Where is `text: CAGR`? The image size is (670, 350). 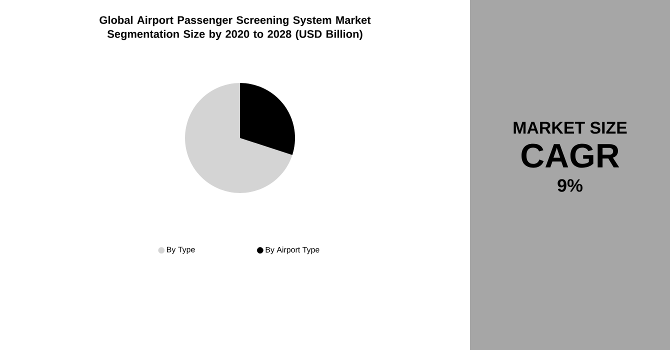
text: CAGR is located at coordinates (571, 156).